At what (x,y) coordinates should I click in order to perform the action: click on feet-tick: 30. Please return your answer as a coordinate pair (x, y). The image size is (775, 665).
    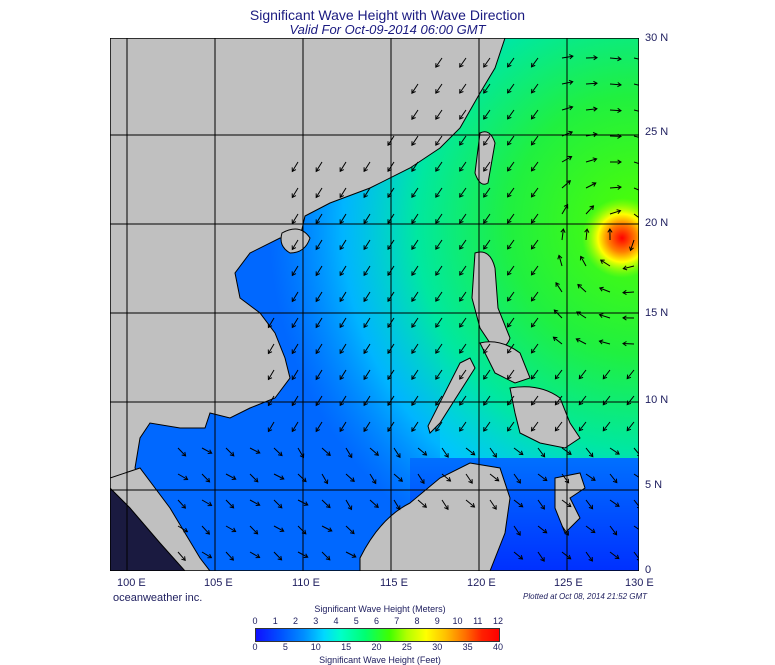
    Looking at the image, I should click on (437, 647).